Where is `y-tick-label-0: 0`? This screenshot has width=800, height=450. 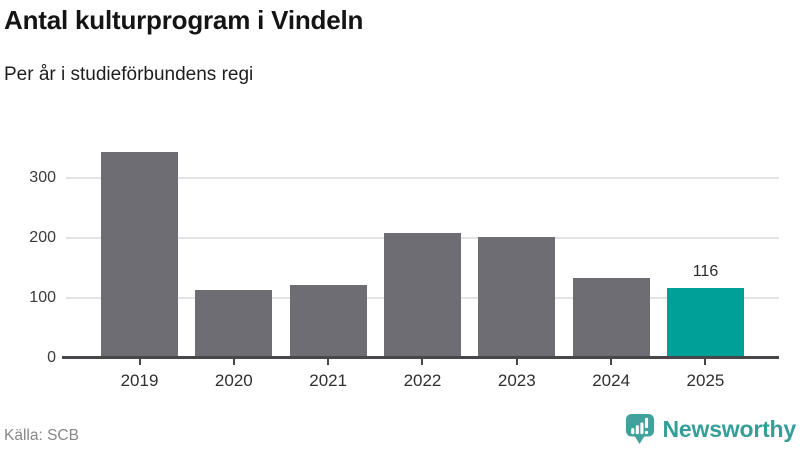
y-tick-label-0: 0 is located at coordinates (51, 357).